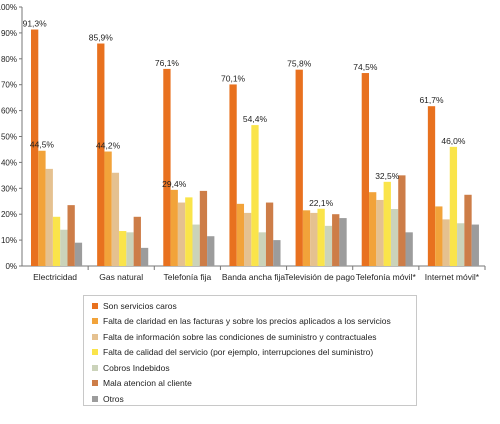 Image resolution: width=500 pixels, height=424 pixels. Describe the element at coordinates (35, 24) in the screenshot. I see `data-label: 91,3%` at that location.